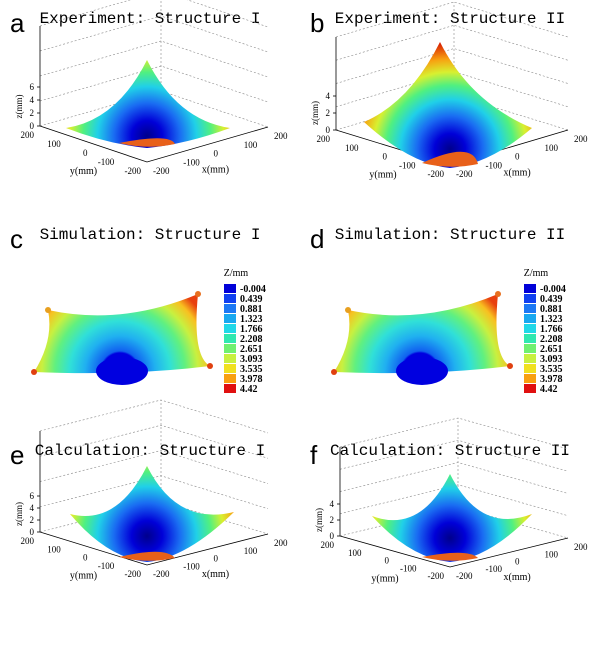 The width and height of the screenshot is (600, 649). What do you see at coordinates (450, 19) in the screenshot?
I see `panel-title-b: Experiment: Structure II` at bounding box center [450, 19].